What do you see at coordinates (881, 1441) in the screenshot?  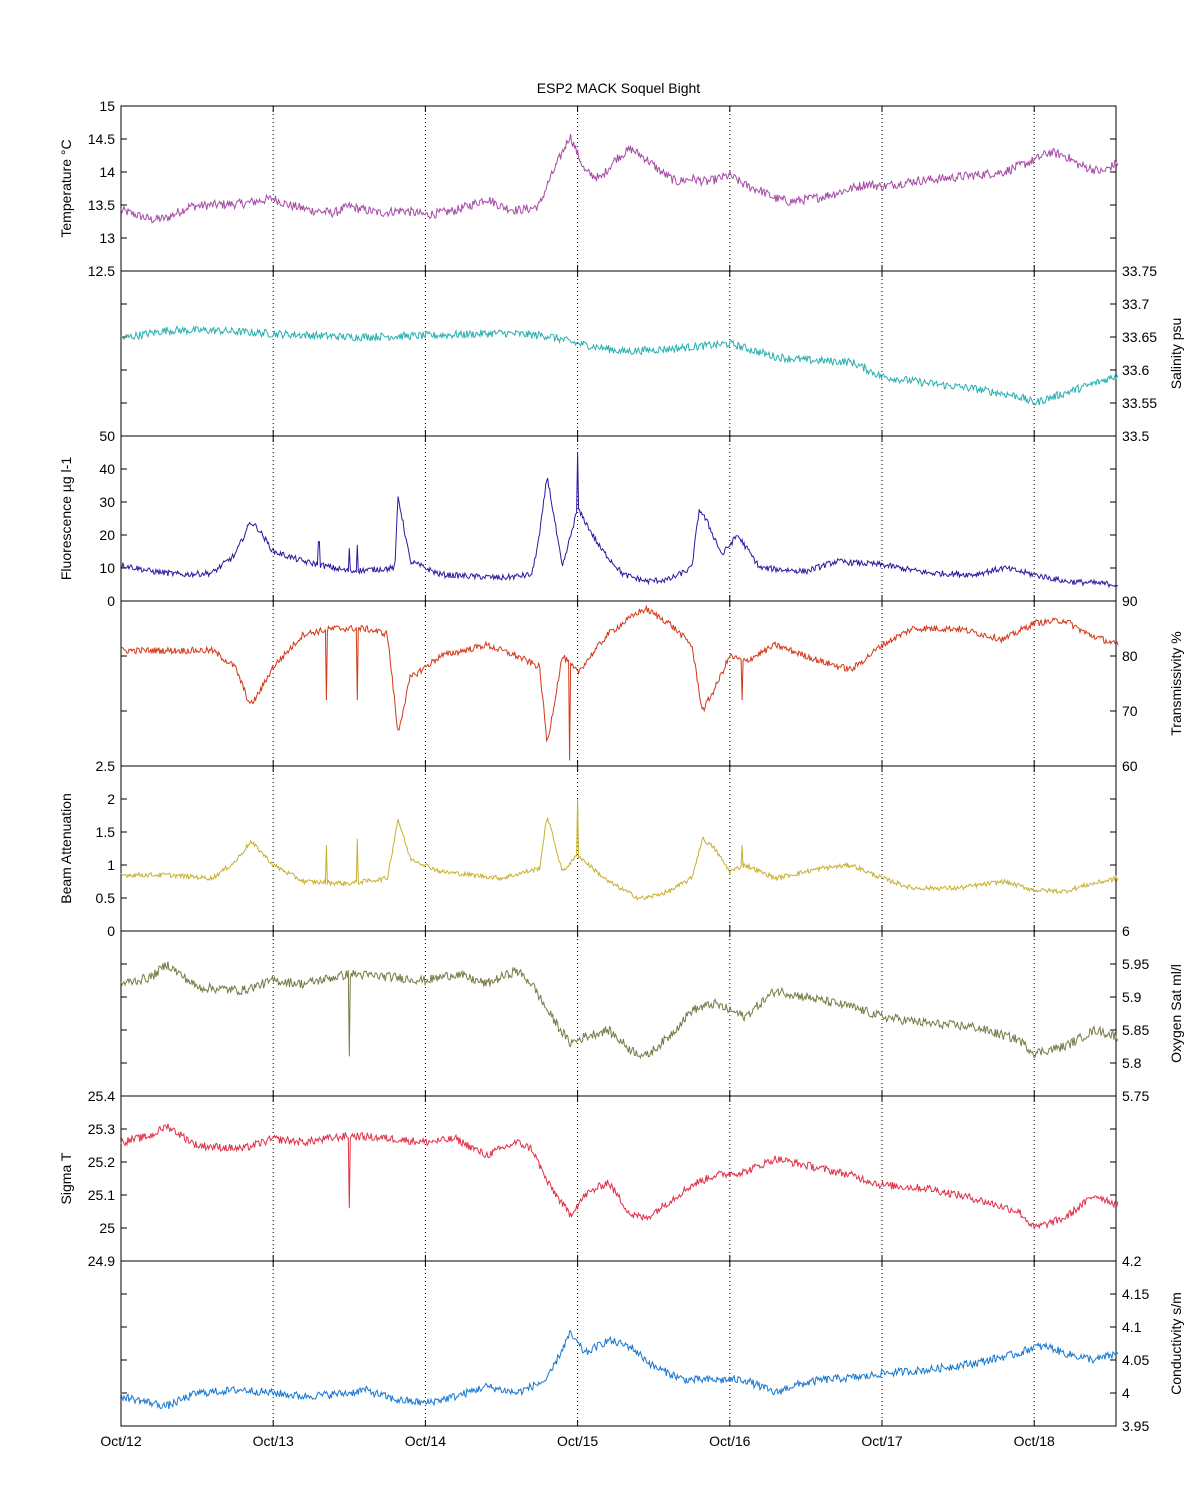 I see `x-tick-label: Oct/17` at bounding box center [881, 1441].